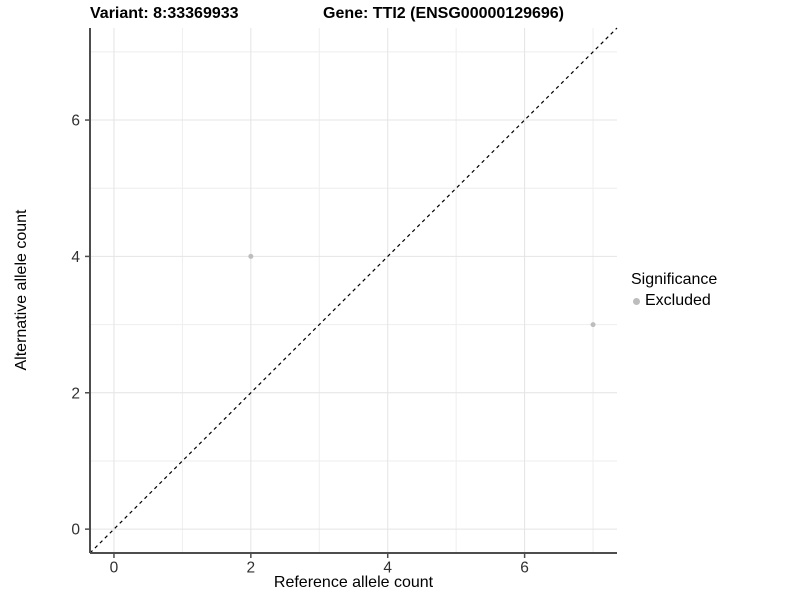  I want to click on legend-point-icon, so click(636, 301).